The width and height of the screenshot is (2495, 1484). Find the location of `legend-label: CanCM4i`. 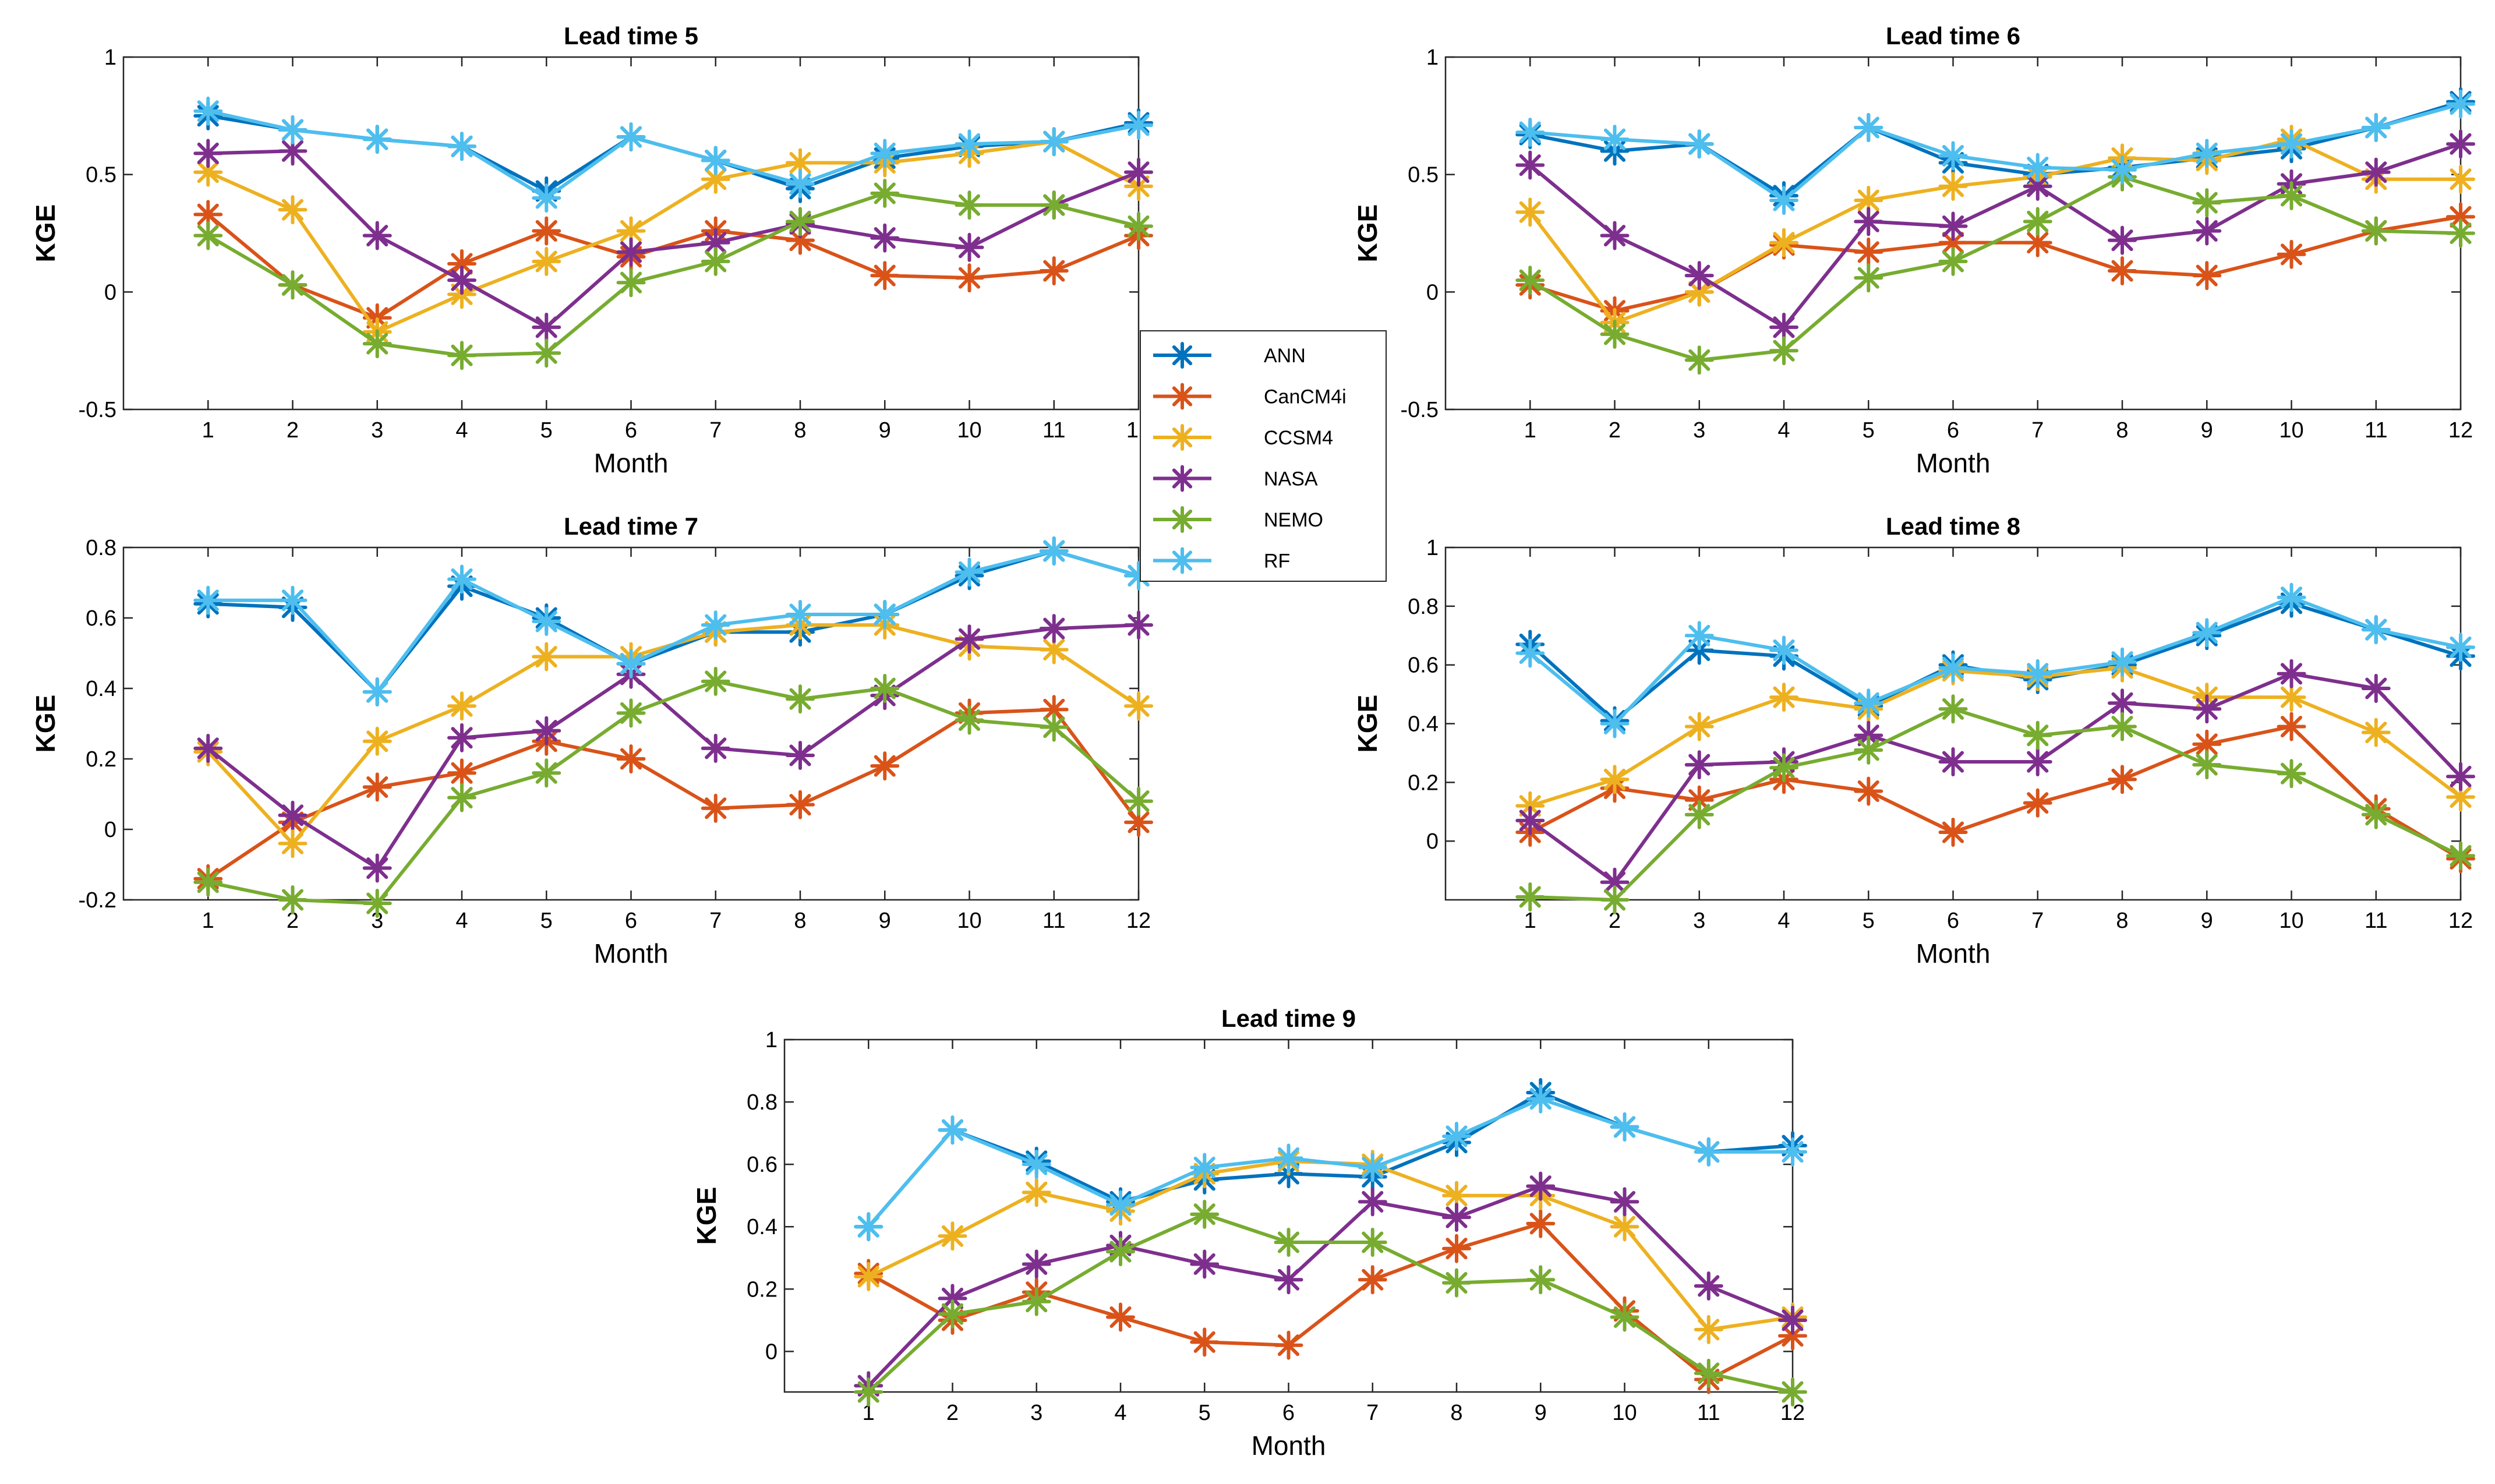

legend-label: CanCM4i is located at coordinates (1306, 397).